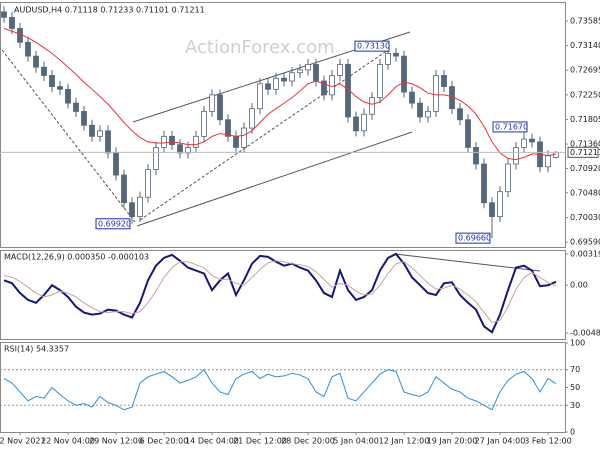 Image resolution: width=600 pixels, height=450 pixels. I want to click on watermark: ActionForex.com, so click(260, 47).